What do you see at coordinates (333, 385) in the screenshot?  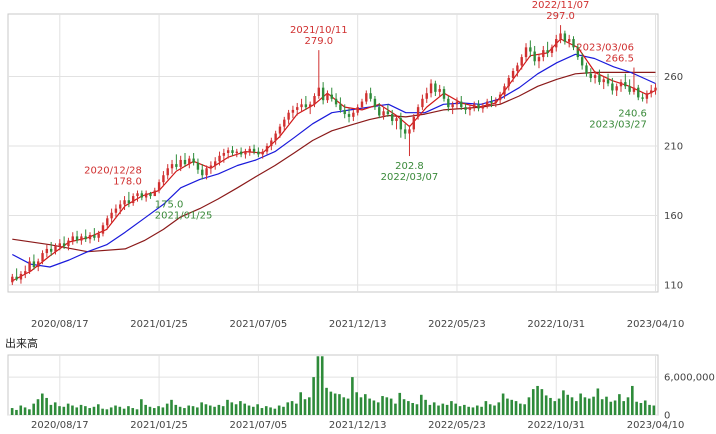 I see `volume-panel-frame` at bounding box center [333, 385].